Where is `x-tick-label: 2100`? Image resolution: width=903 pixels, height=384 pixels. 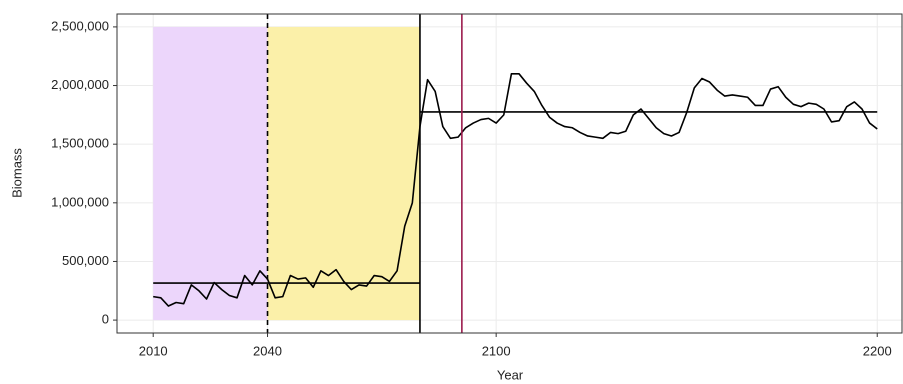
x-tick-label: 2100 is located at coordinates (496, 350).